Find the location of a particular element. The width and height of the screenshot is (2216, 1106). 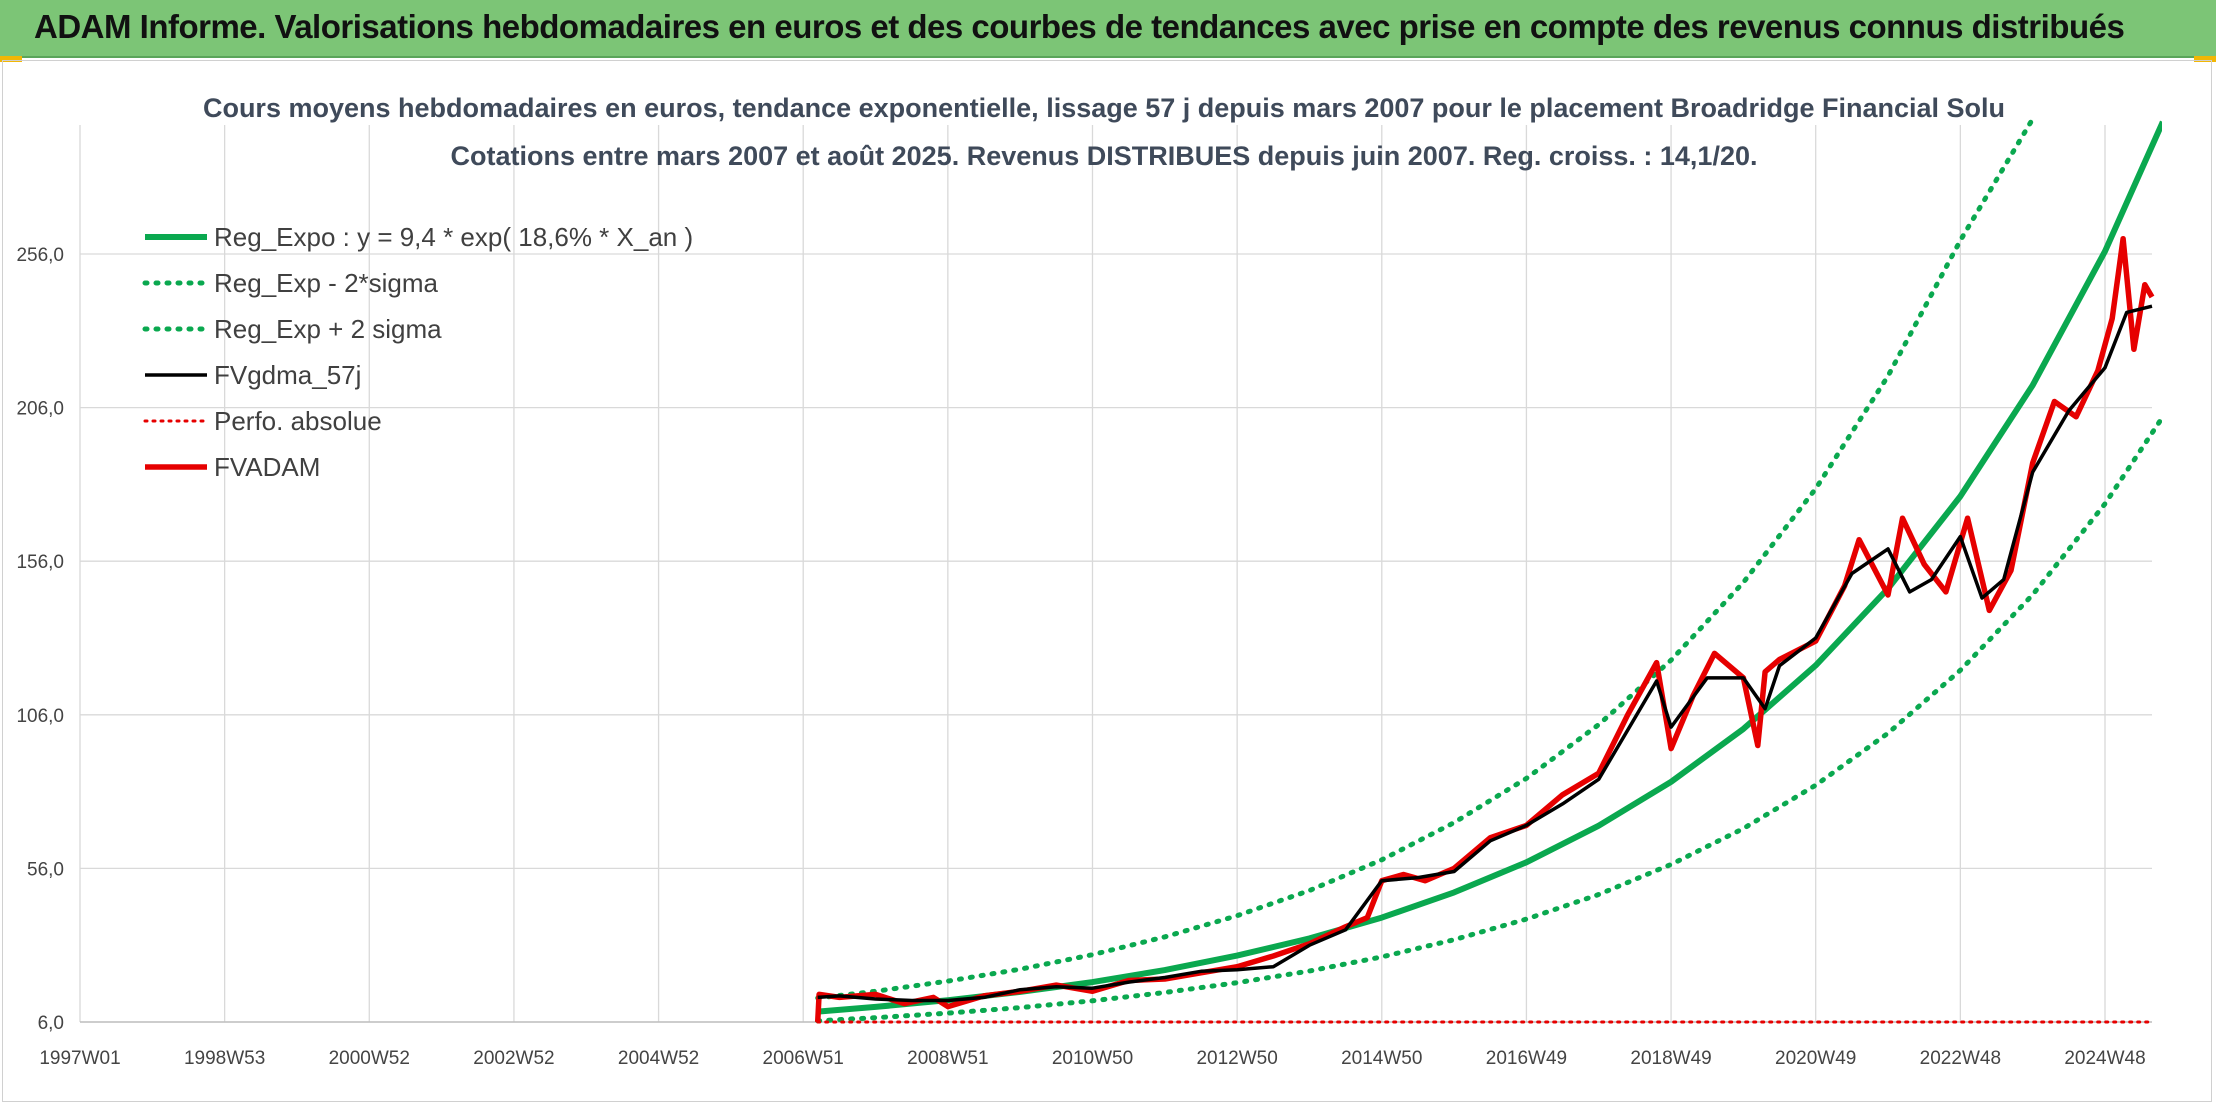

y-tick-label-4: 206,0 is located at coordinates (40, 409).